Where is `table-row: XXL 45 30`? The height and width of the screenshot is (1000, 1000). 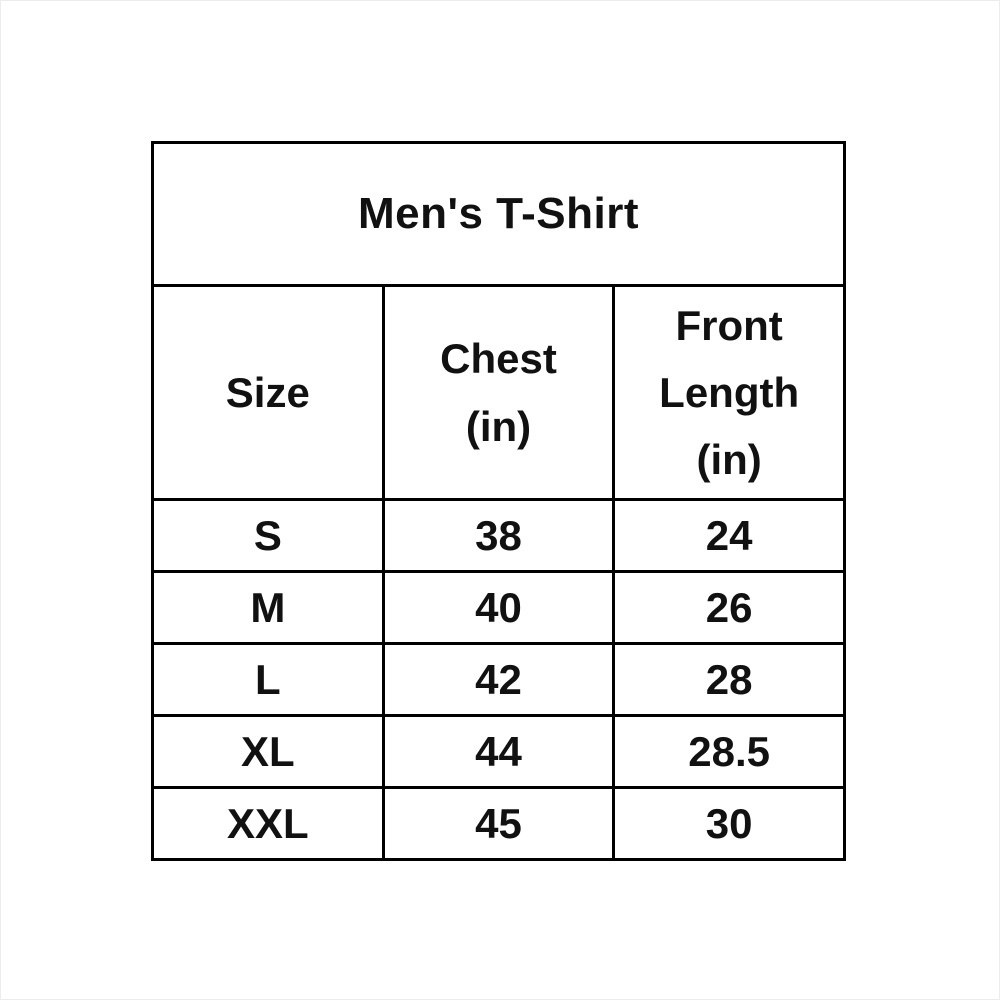 table-row: XXL 45 30 is located at coordinates (498, 823).